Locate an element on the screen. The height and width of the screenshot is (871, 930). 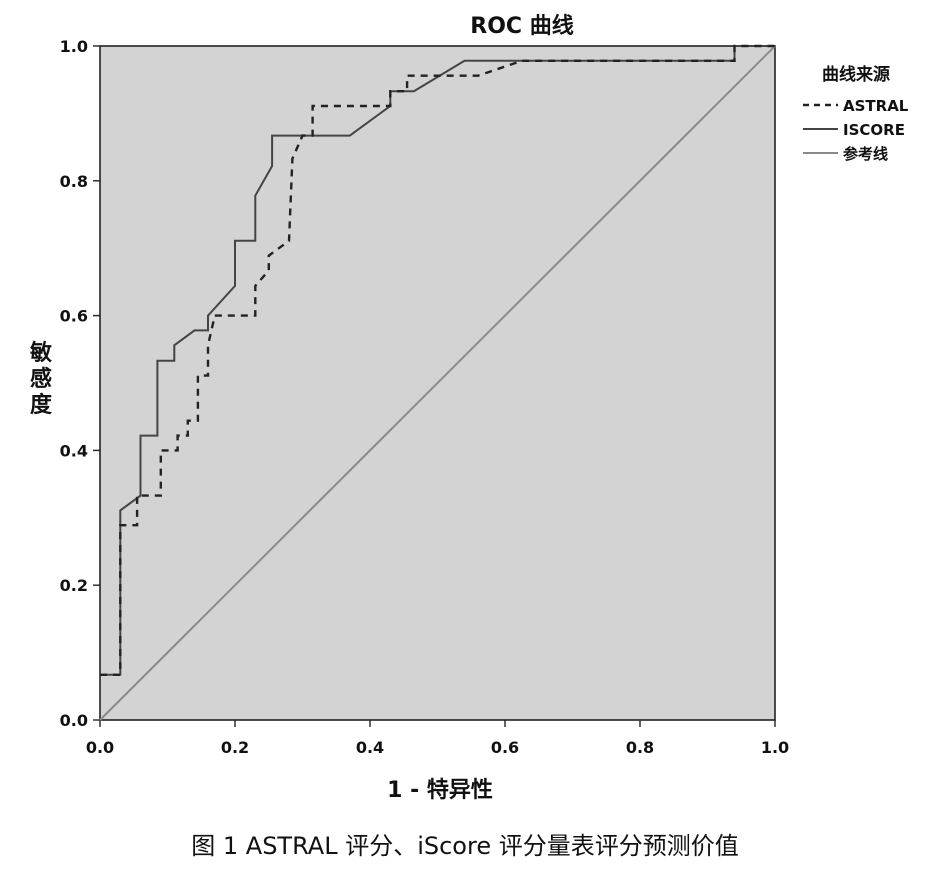
y-tick-label: 0.2 is located at coordinates (74, 585).